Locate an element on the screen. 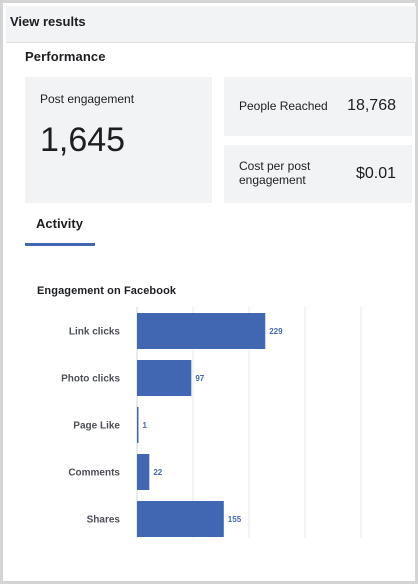 The height and width of the screenshot is (584, 418). panel-header: View results is located at coordinates (211, 24).